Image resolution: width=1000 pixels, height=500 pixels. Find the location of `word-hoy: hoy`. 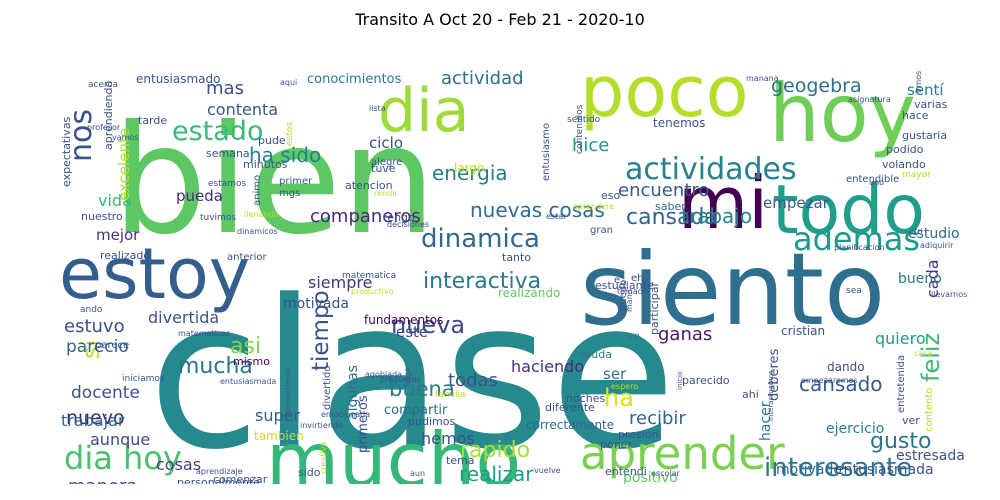

word-hoy: hoy is located at coordinates (842, 113).